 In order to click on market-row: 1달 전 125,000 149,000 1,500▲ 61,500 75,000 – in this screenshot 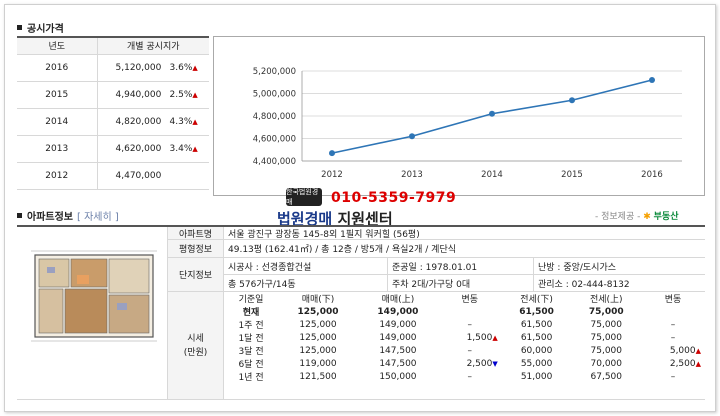, I will do `click(464, 338)`.